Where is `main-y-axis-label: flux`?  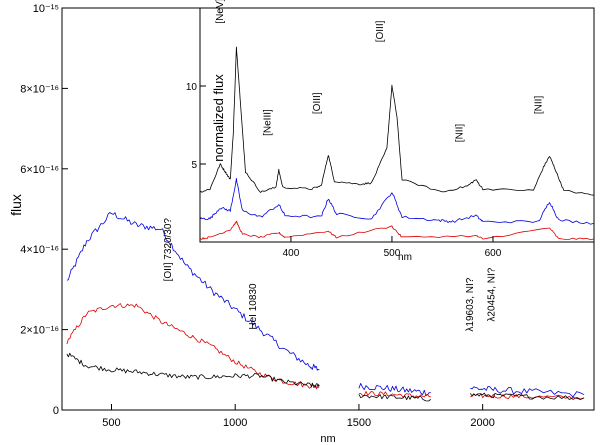
main-y-axis-label: flux is located at coordinates (16, 205).